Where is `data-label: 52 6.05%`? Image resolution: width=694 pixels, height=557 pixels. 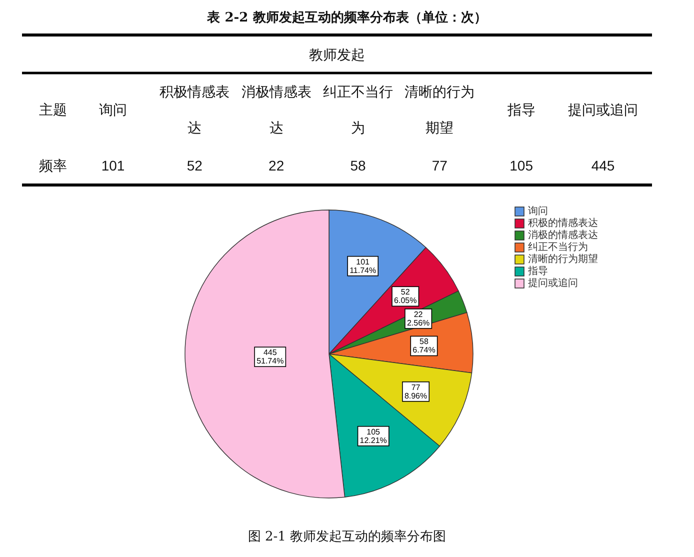
data-label: 52 6.05% is located at coordinates (405, 297).